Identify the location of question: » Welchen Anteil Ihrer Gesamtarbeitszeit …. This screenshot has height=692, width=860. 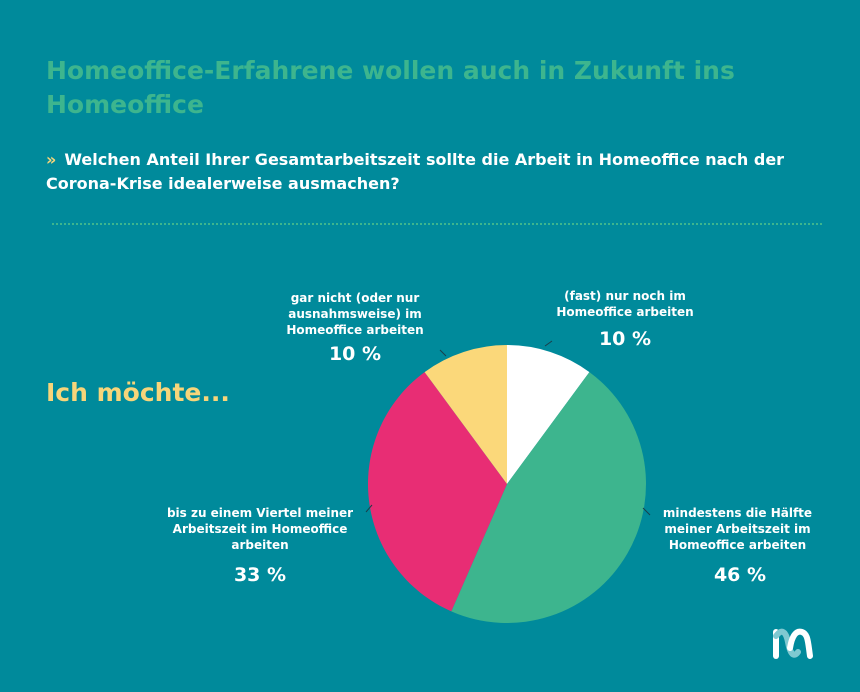
(441, 172).